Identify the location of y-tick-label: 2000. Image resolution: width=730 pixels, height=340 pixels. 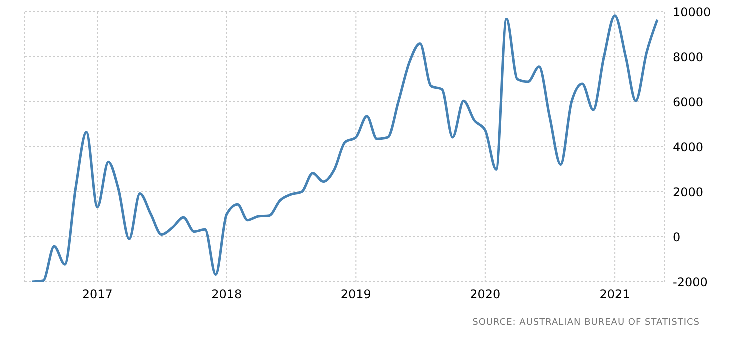
(688, 192).